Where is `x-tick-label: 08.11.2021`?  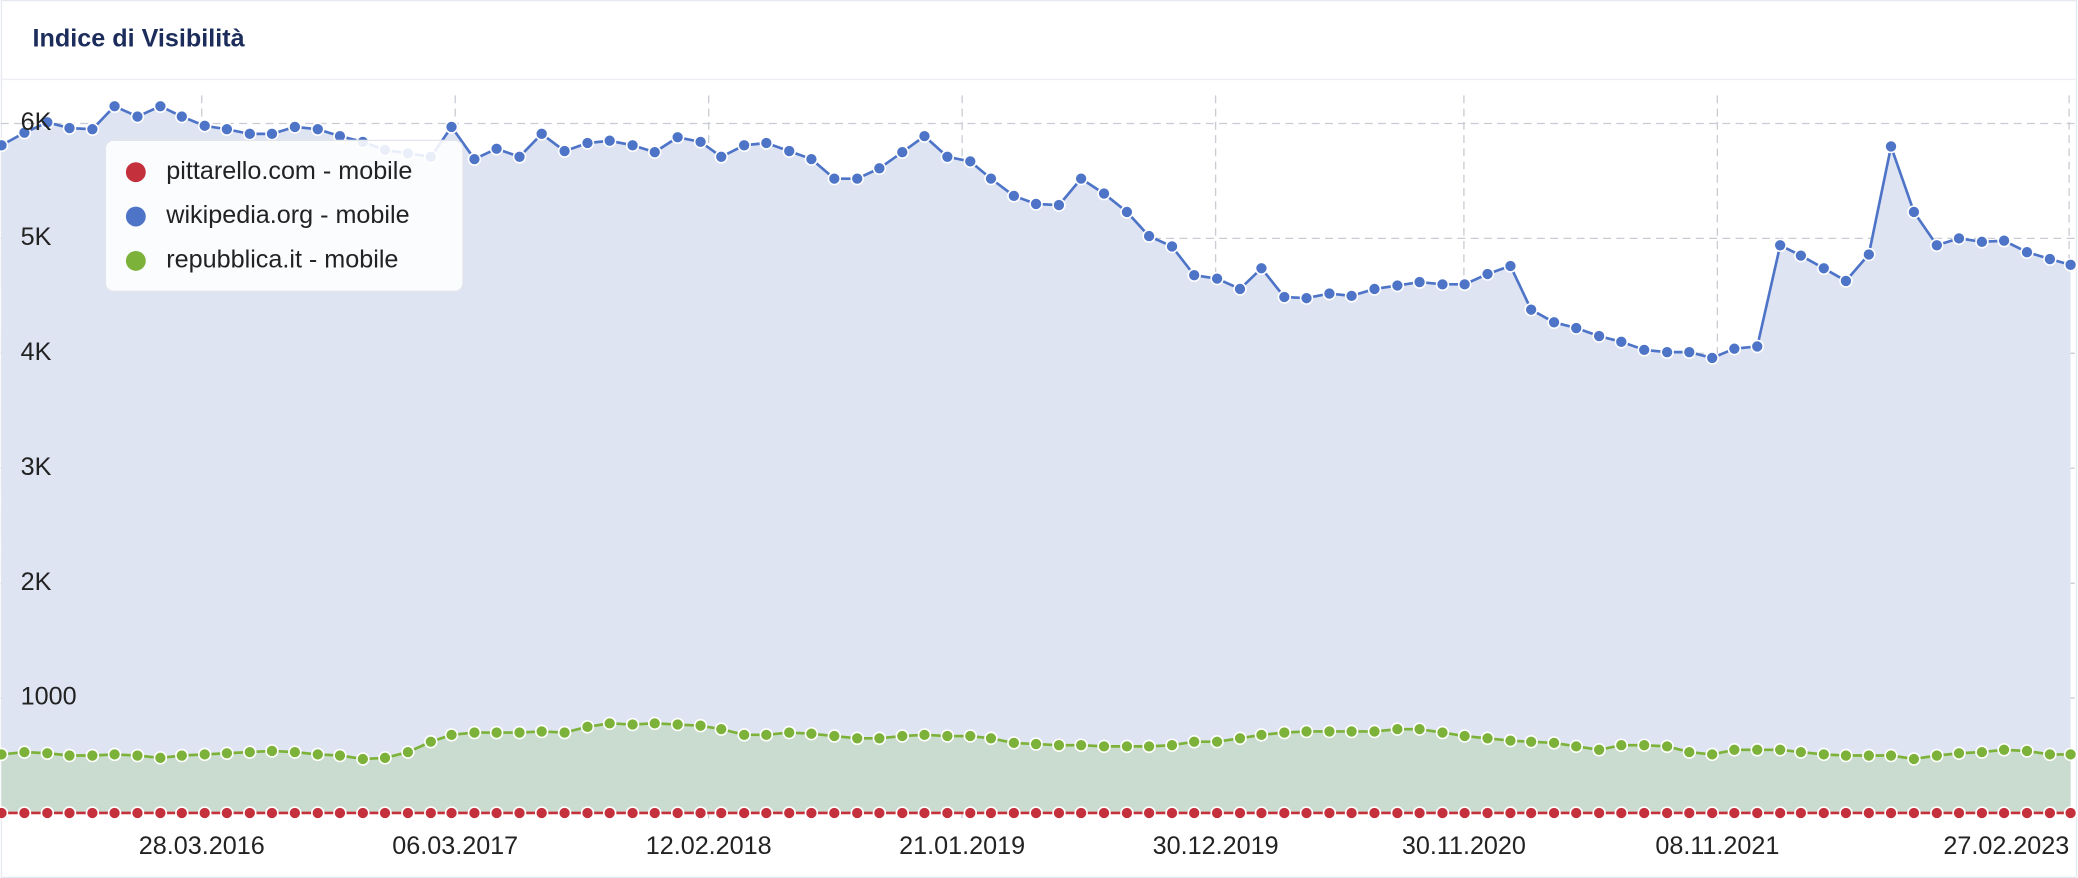
x-tick-label: 08.11.2021 is located at coordinates (1717, 846).